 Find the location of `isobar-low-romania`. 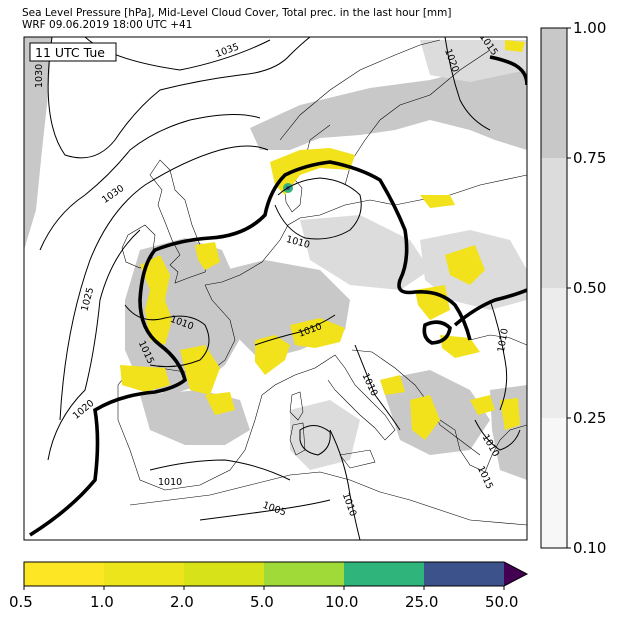

isobar-low-romania is located at coordinates (437, 332).